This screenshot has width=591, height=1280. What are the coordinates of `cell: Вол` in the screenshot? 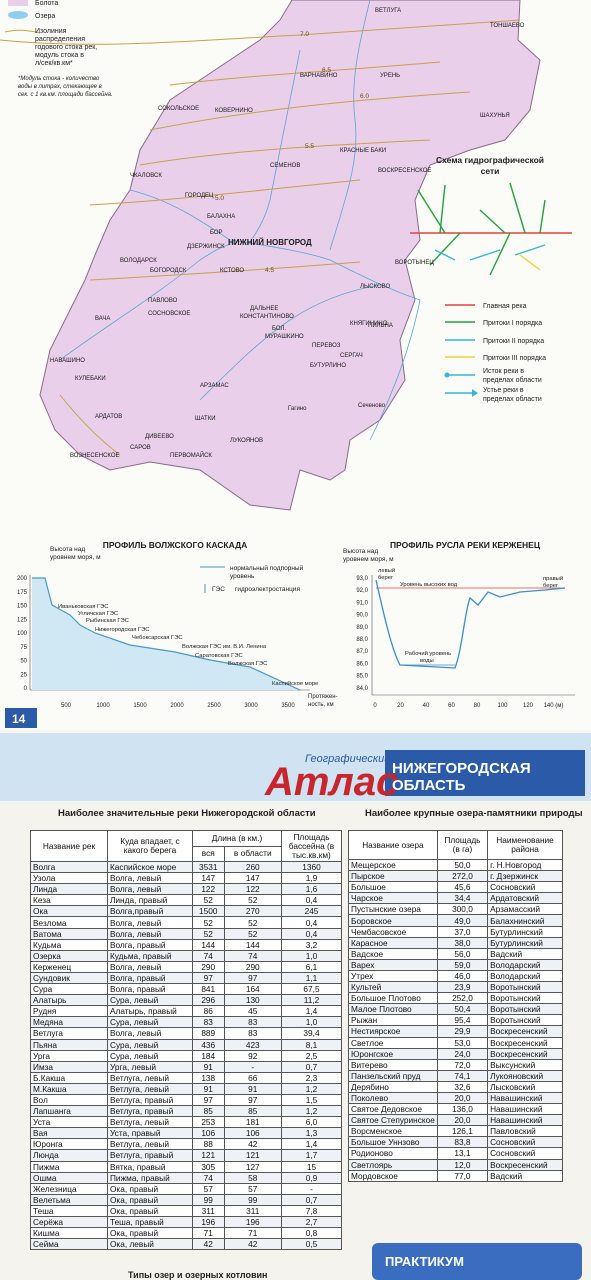 It's located at (69, 1100).